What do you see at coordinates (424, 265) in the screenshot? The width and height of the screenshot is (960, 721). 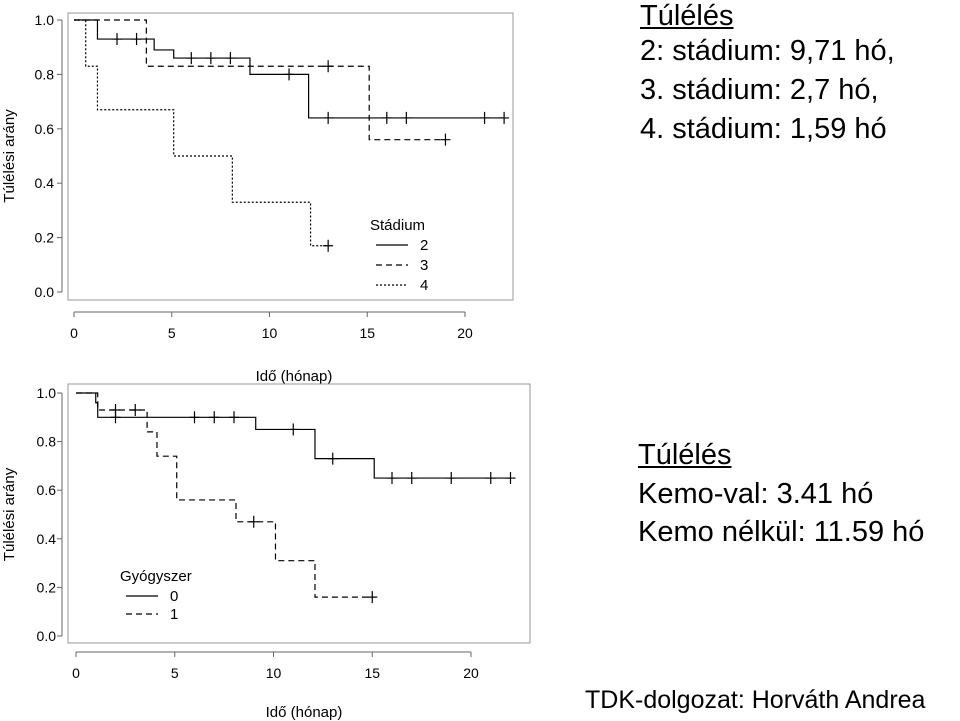 I see `legend-label-3: 3` at bounding box center [424, 265].